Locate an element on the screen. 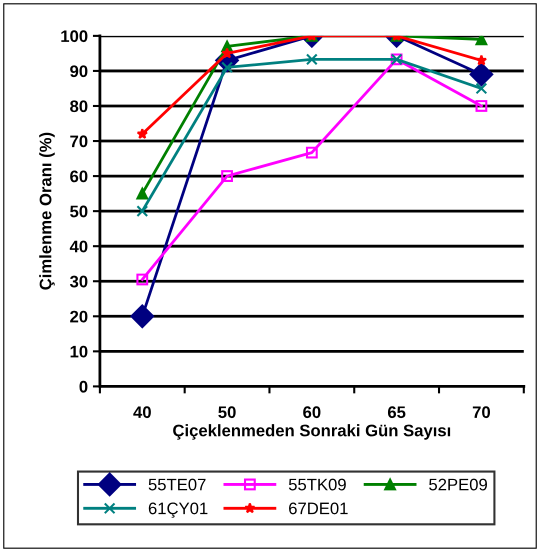 This screenshot has height=552, width=540. y-tick-label: 50 is located at coordinates (79, 212).